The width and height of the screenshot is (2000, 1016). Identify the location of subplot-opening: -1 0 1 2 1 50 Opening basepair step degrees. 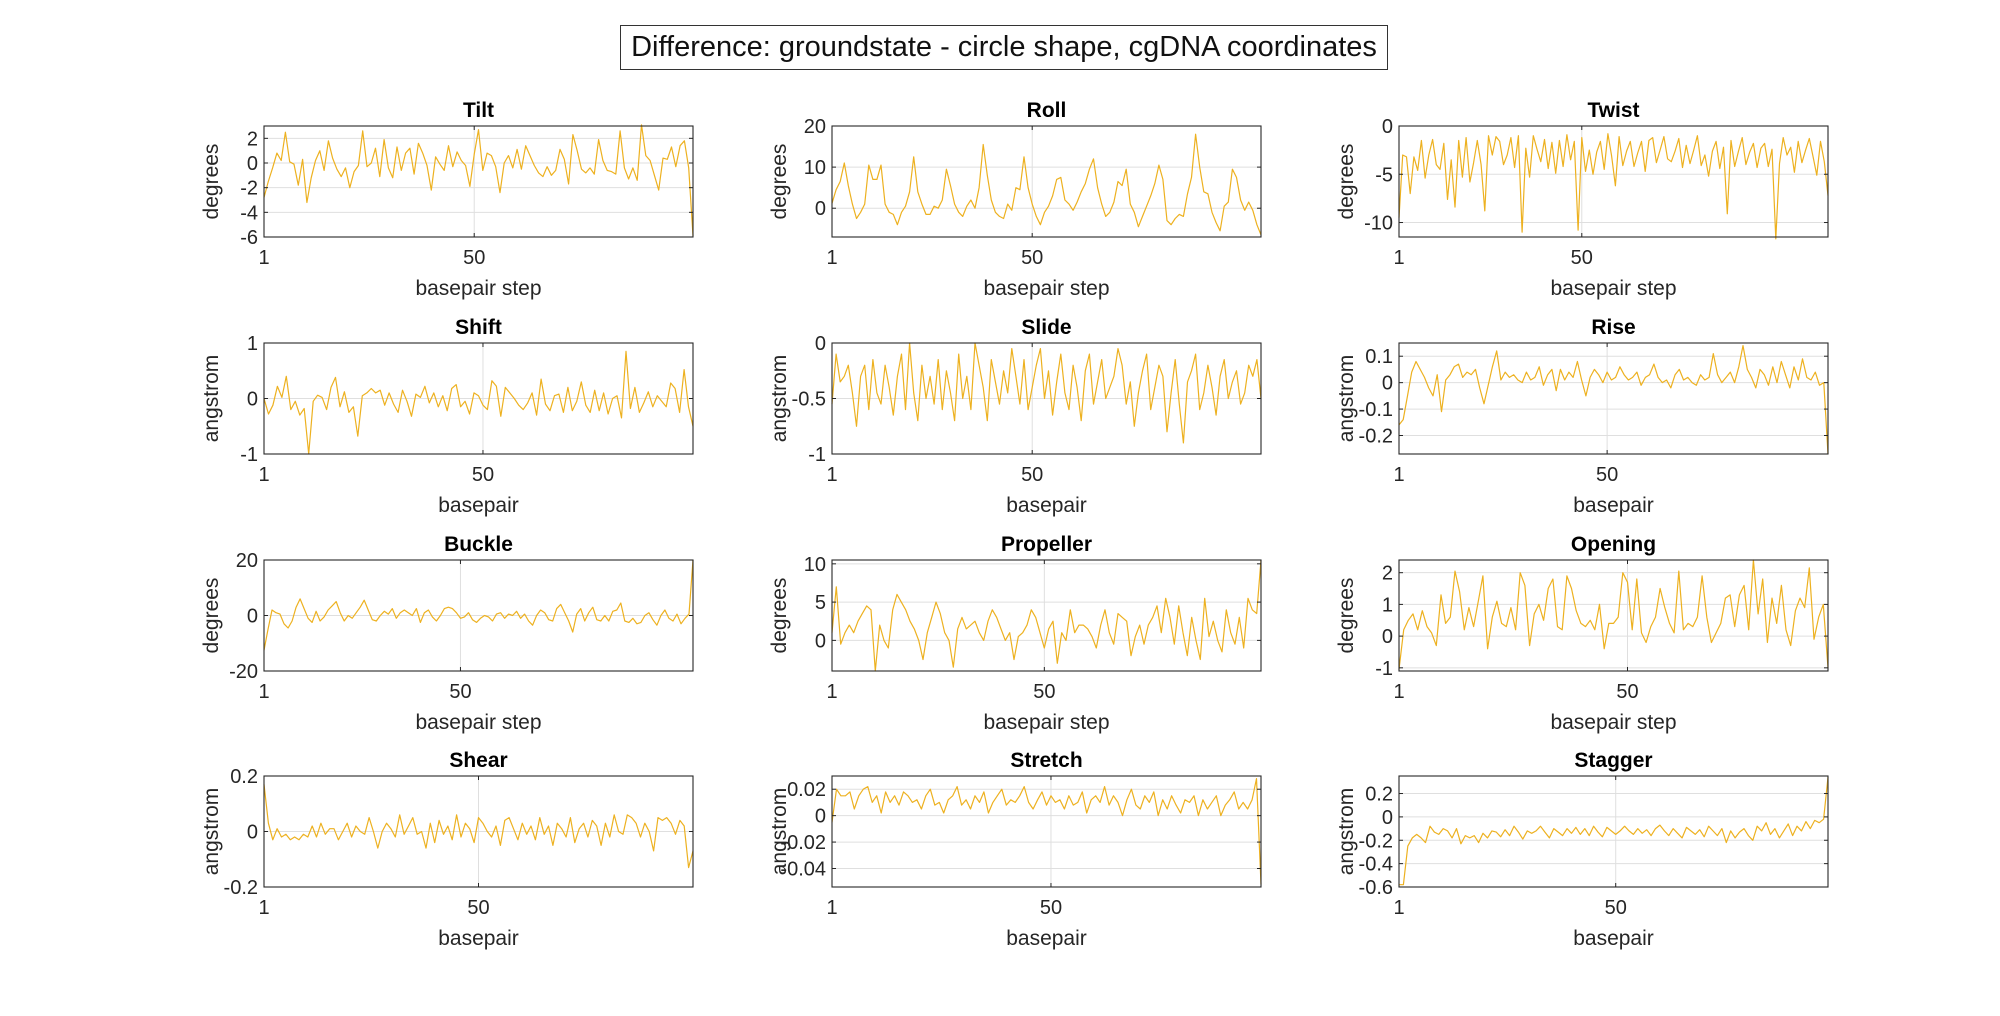
(1582, 633).